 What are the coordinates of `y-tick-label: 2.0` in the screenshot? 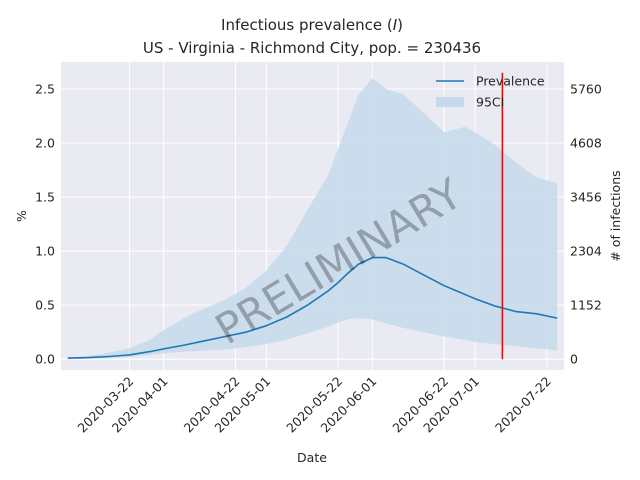 It's located at (45, 143).